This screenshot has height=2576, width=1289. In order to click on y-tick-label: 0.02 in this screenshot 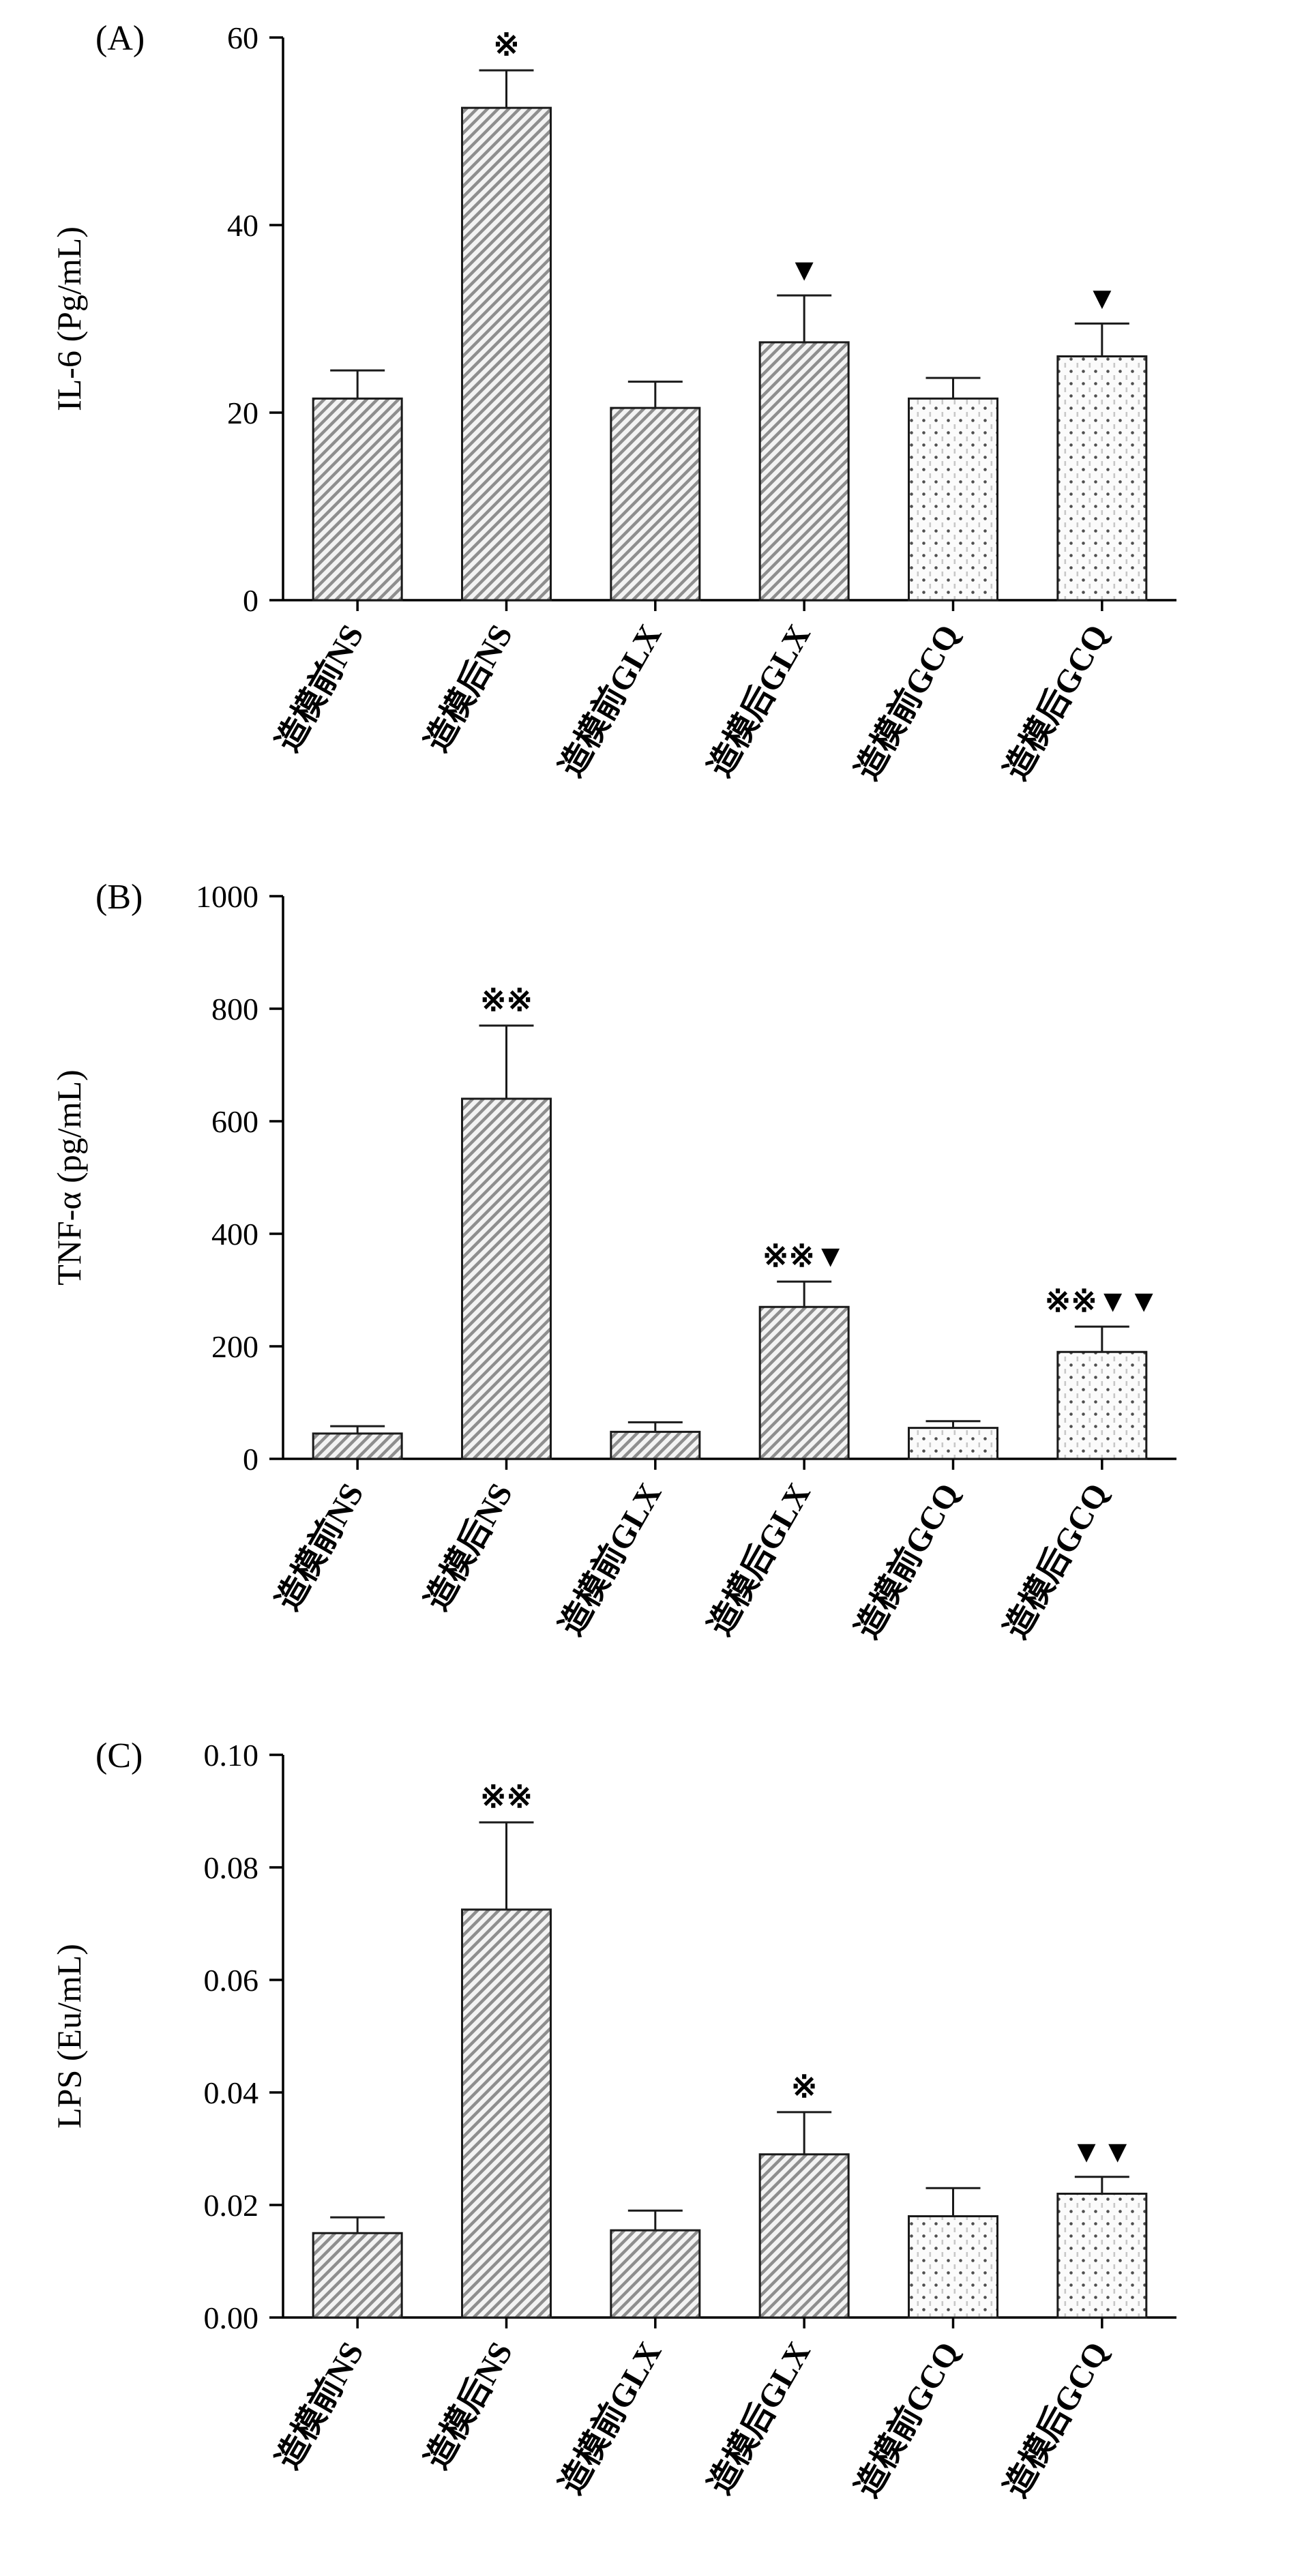, I will do `click(231, 2205)`.